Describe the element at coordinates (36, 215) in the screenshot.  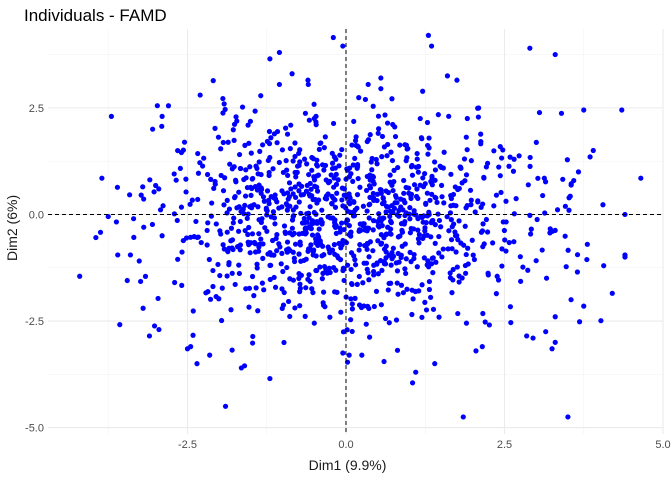
I see `y-tick-label: 0.0` at that location.